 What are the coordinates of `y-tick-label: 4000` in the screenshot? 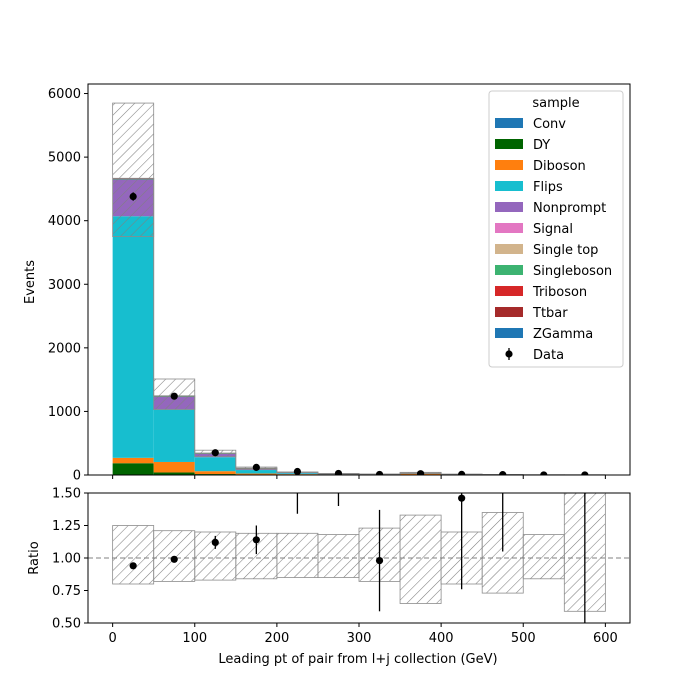 It's located at (64, 221).